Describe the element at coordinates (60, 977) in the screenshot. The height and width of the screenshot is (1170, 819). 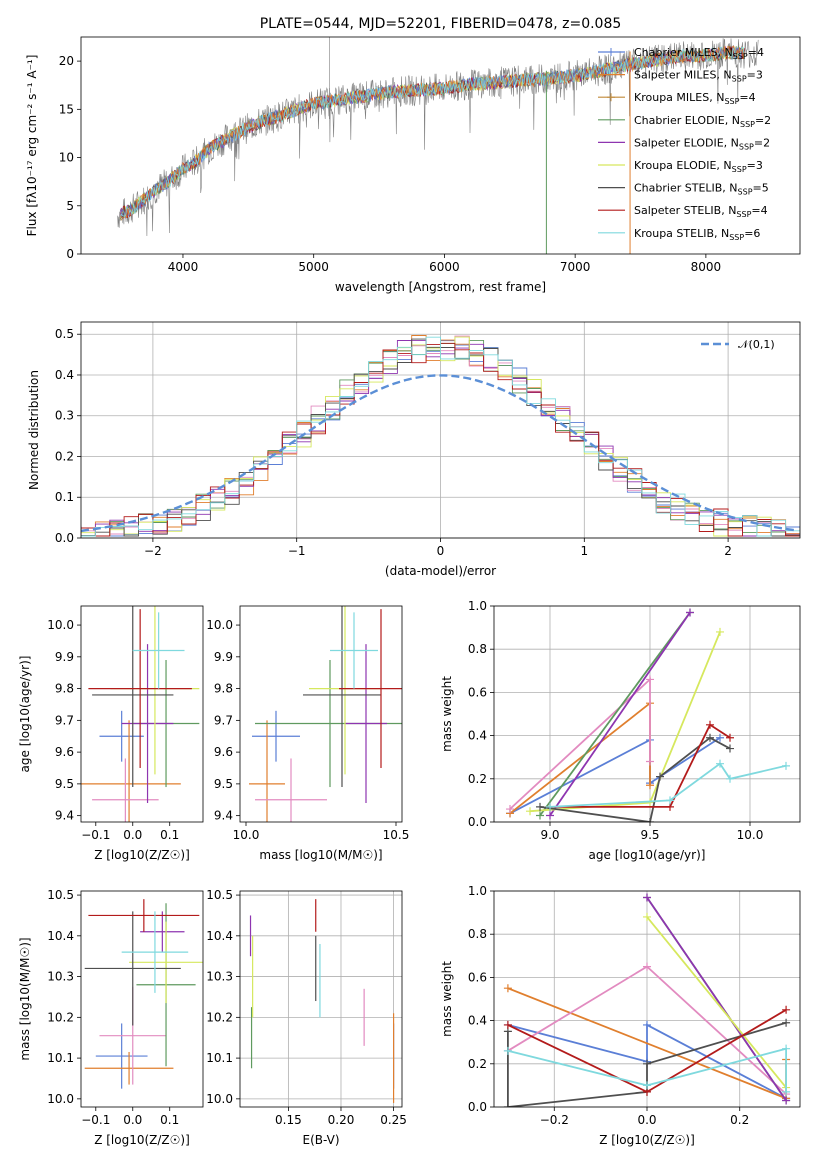
I see `y-tick-label: 10.3` at that location.